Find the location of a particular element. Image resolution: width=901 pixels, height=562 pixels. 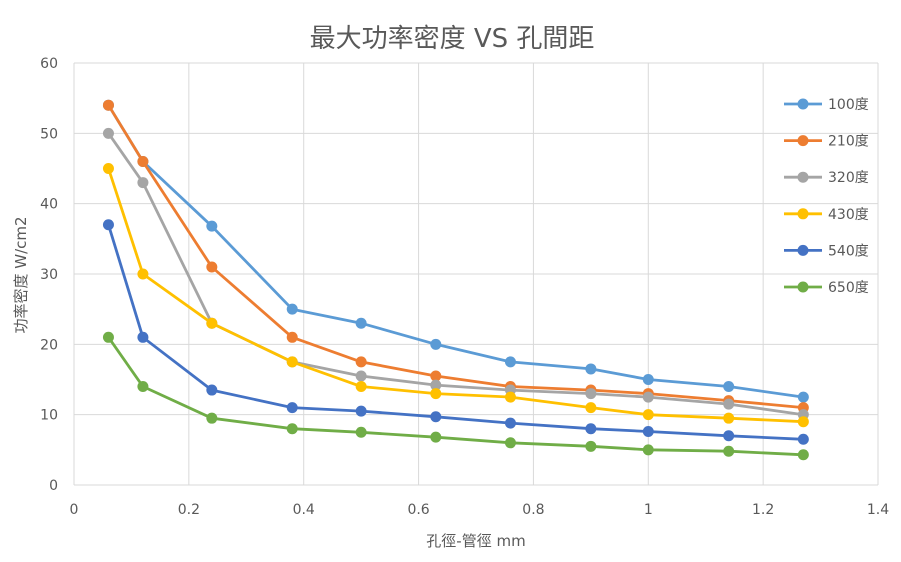

legend-label: 650度 is located at coordinates (848, 288).